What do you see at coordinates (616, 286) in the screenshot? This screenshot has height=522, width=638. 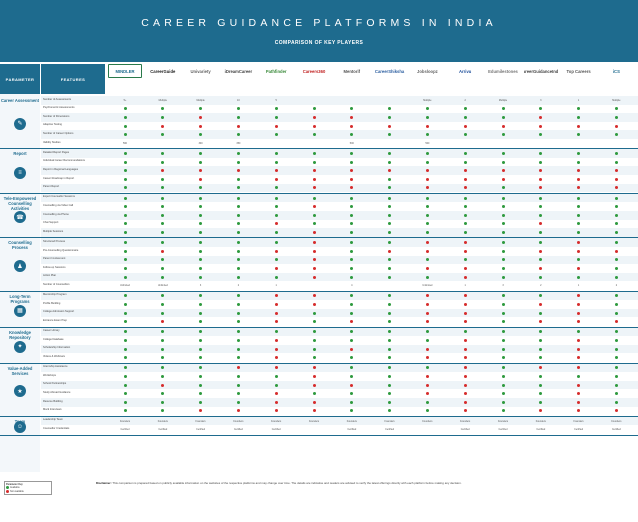 I see `comparison-cell-text: 2` at bounding box center [616, 286].